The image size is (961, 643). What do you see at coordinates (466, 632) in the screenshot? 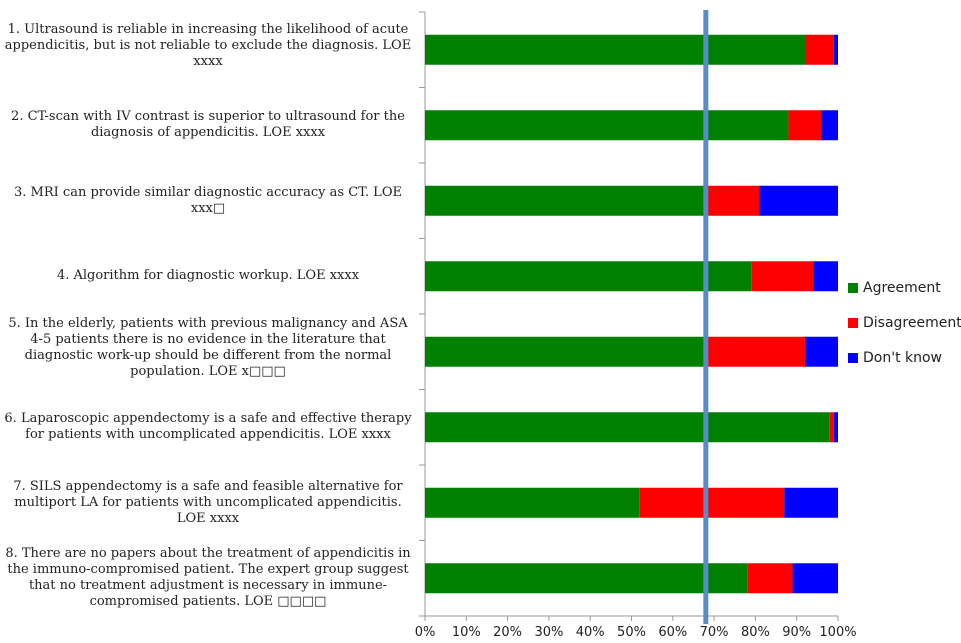
I see `x-tick-label: 10%` at bounding box center [466, 632].